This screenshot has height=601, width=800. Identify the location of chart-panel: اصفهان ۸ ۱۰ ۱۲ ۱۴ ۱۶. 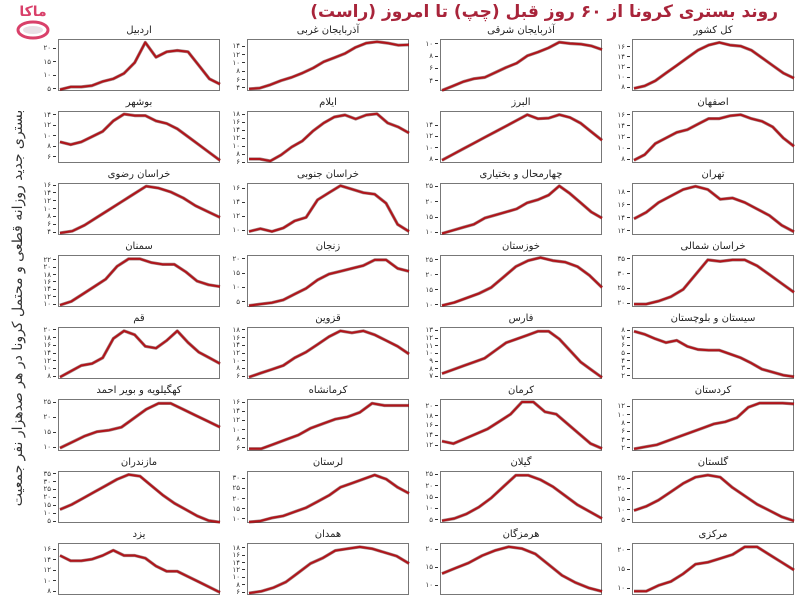
(699, 133).